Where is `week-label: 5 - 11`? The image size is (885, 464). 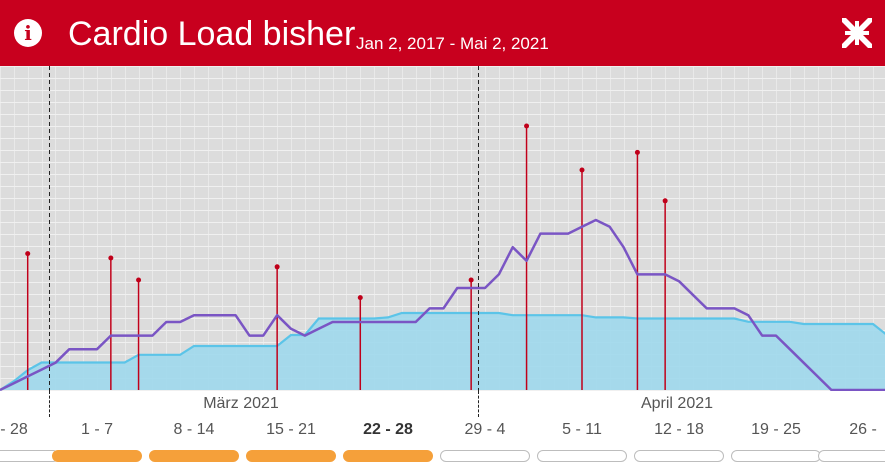 week-label: 5 - 11 is located at coordinates (582, 429).